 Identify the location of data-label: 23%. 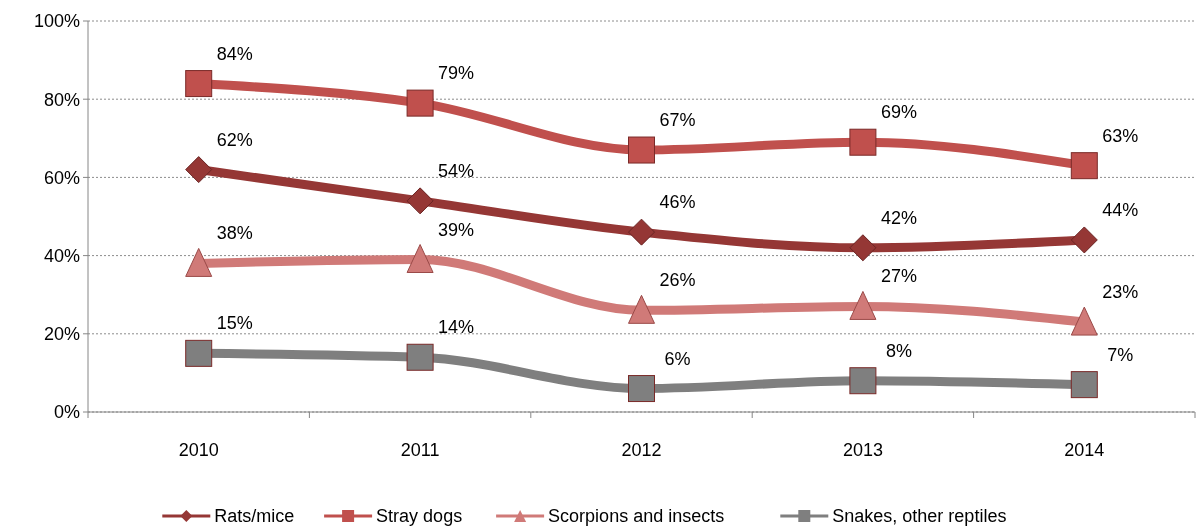
(1120, 292).